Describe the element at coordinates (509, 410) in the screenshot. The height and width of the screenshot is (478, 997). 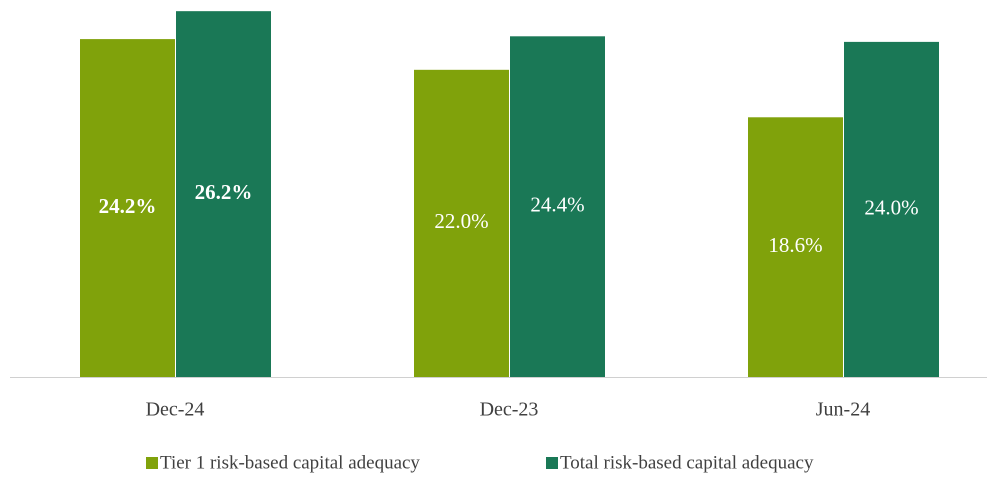
I see `x-tick-label: Dec-23` at that location.